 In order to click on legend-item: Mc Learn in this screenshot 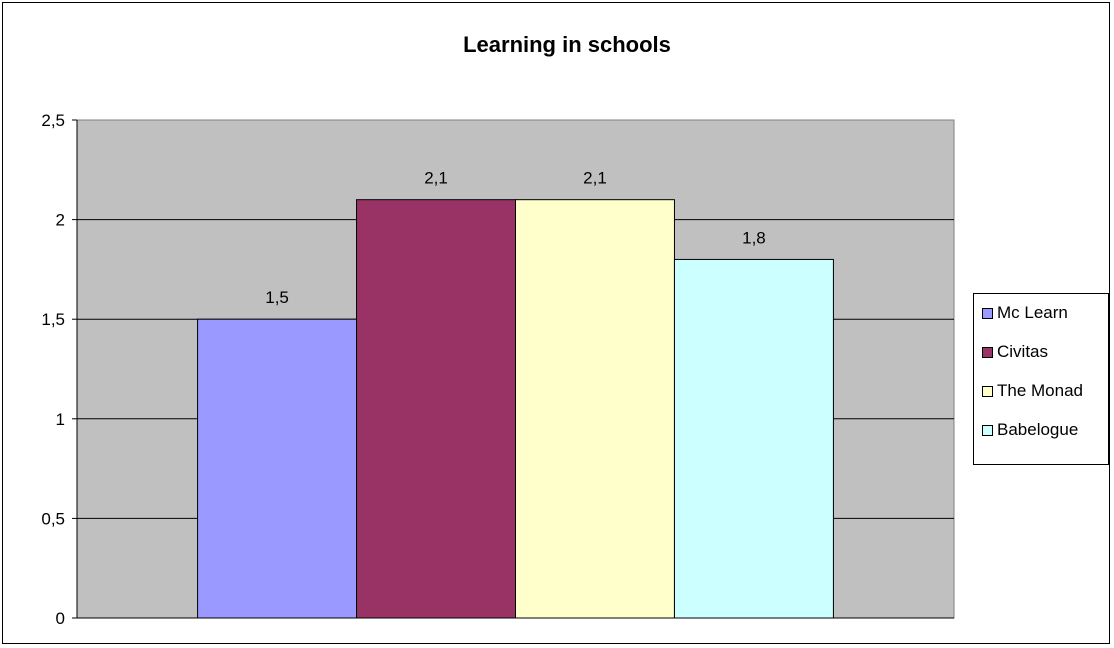, I will do `click(1025, 313)`.